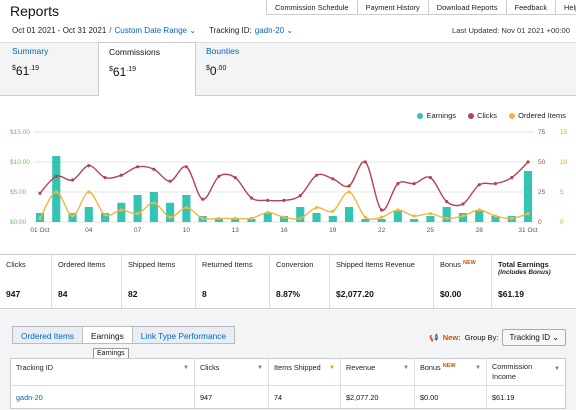 The image size is (576, 410). I want to click on legend-earnings: Earnings, so click(436, 115).